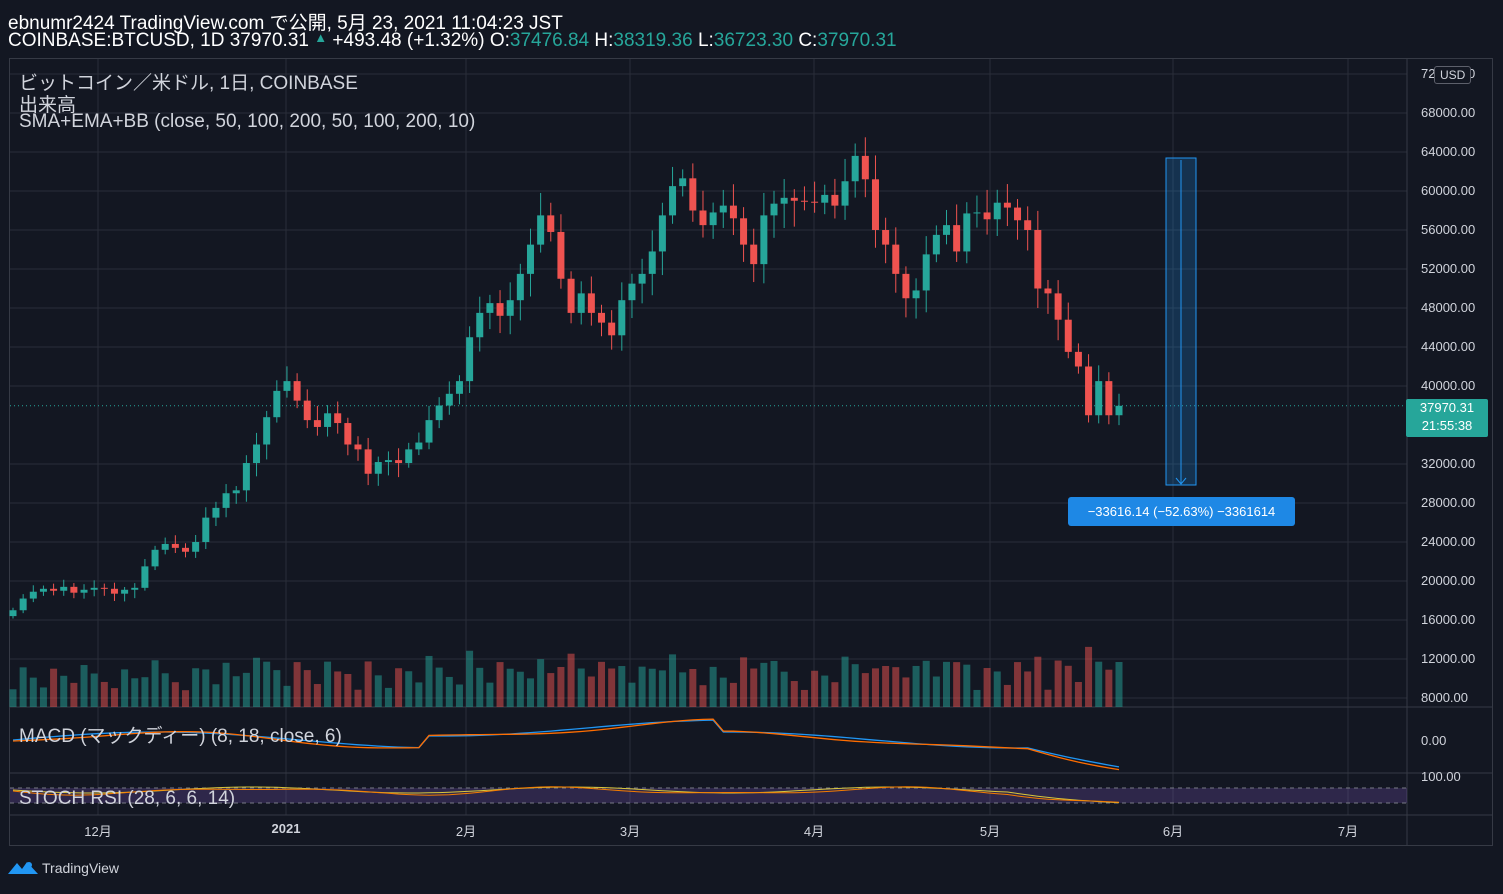 The image size is (1503, 894). What do you see at coordinates (1434, 740) in the screenshot?
I see `macd-zero-label: 0.00` at bounding box center [1434, 740].